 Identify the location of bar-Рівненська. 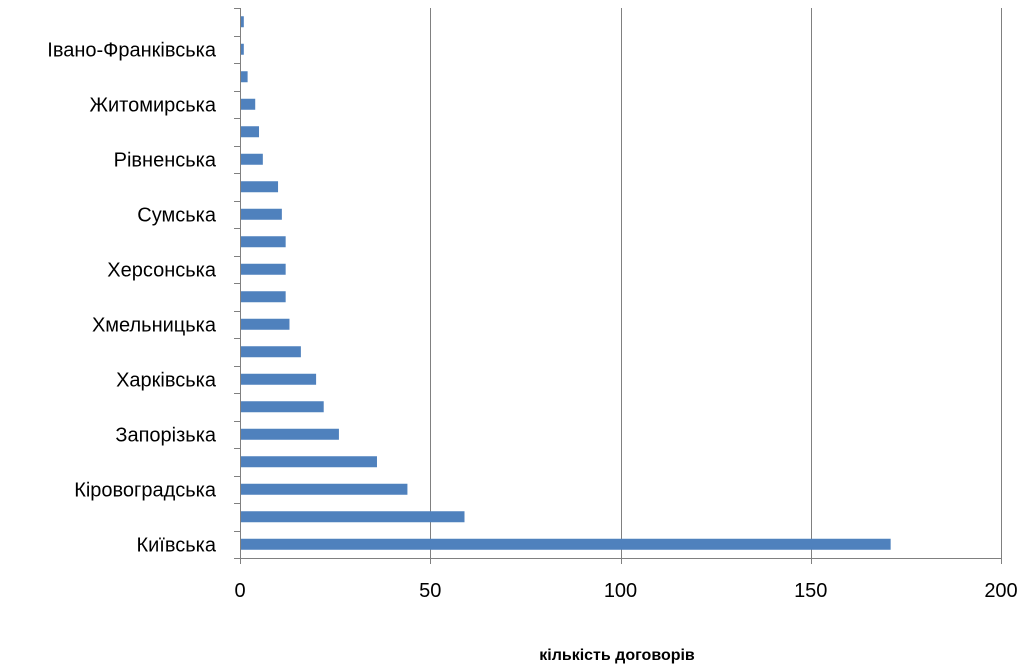
(252, 159).